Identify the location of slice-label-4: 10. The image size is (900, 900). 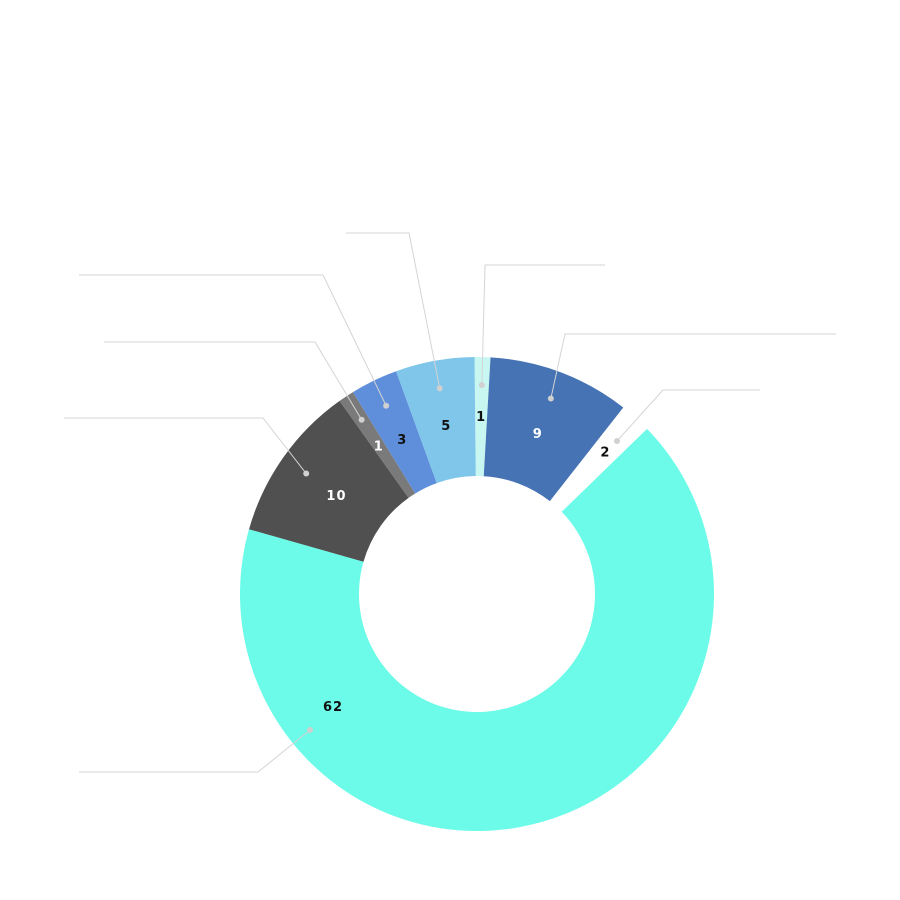
(336, 496).